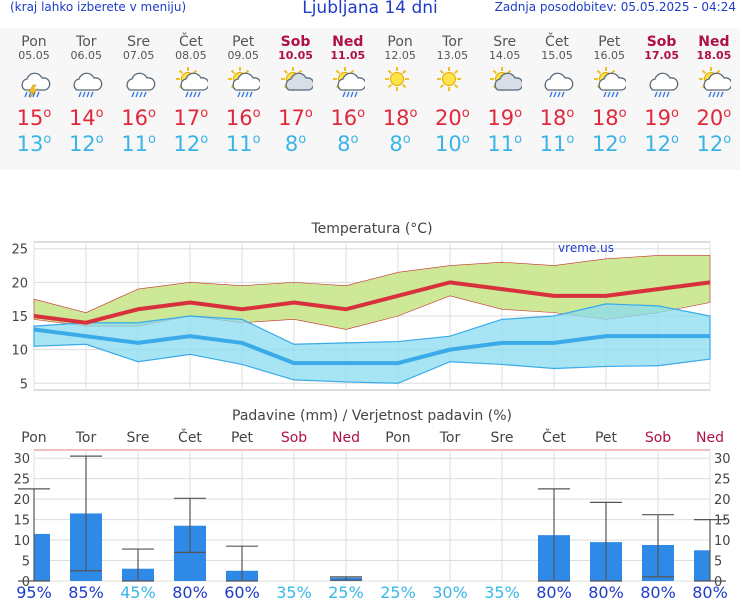 This screenshot has height=600, width=740. I want to click on day-column: Čet 08.05 17o 12o, so click(191, 92).